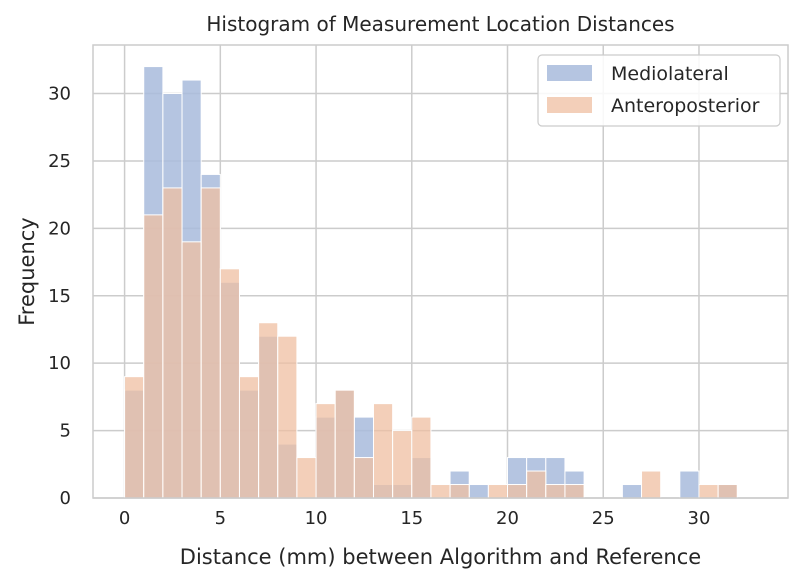 The width and height of the screenshot is (804, 588). Describe the element at coordinates (685, 106) in the screenshot. I see `legend-label-anteroposterior: Anteroposterior` at that location.